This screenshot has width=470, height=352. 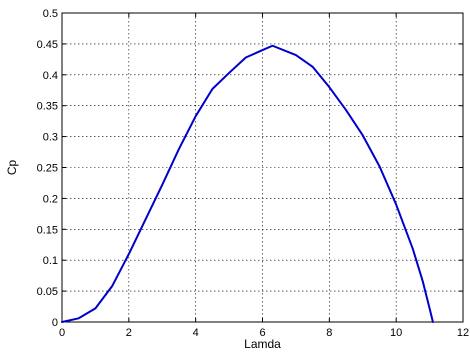 What do you see at coordinates (50, 76) in the screenshot?
I see `y-tick-label: 0.4` at bounding box center [50, 76].